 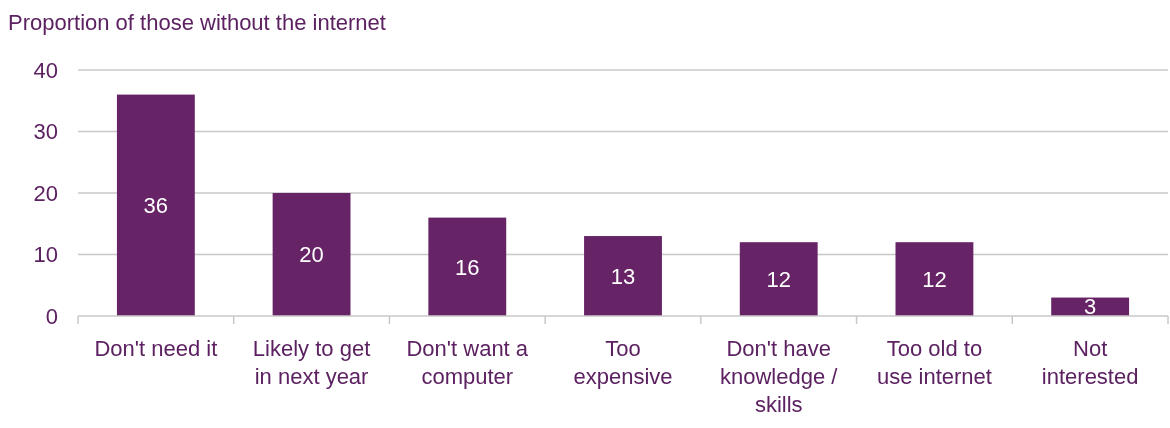 What do you see at coordinates (45, 255) in the screenshot?
I see `y-tick-label: 10` at bounding box center [45, 255].